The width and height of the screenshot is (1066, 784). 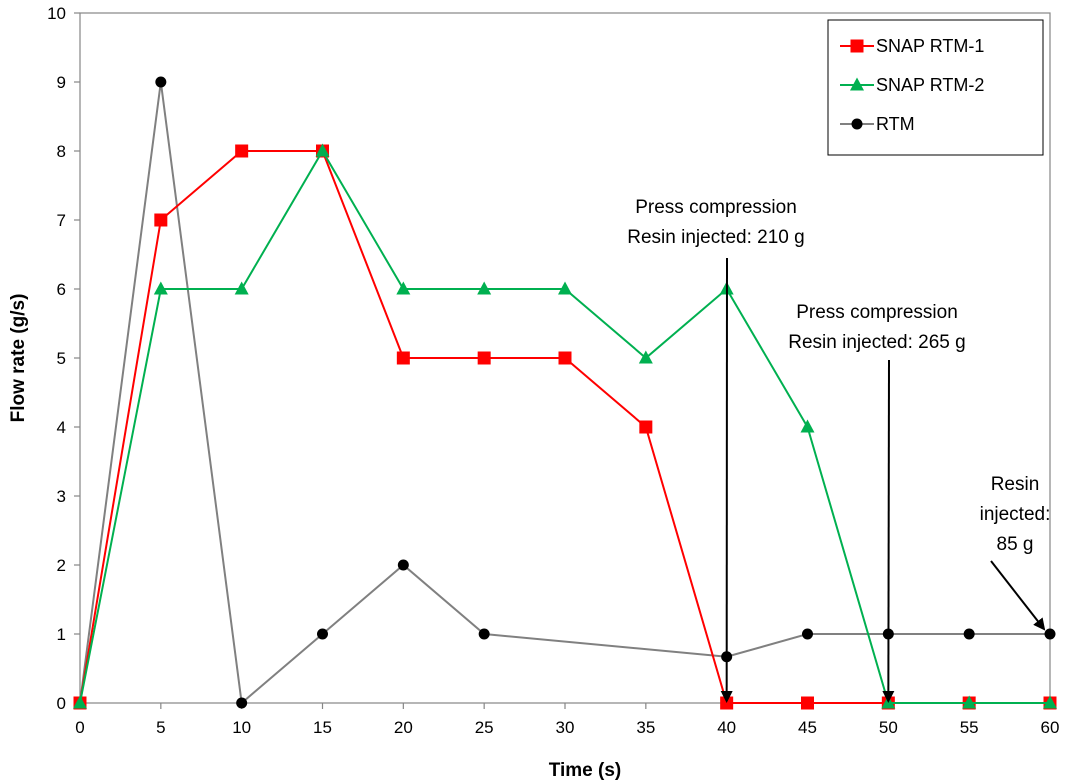 What do you see at coordinates (715, 237) in the screenshot?
I see `annotation-text: Resin injected: 210 g` at bounding box center [715, 237].